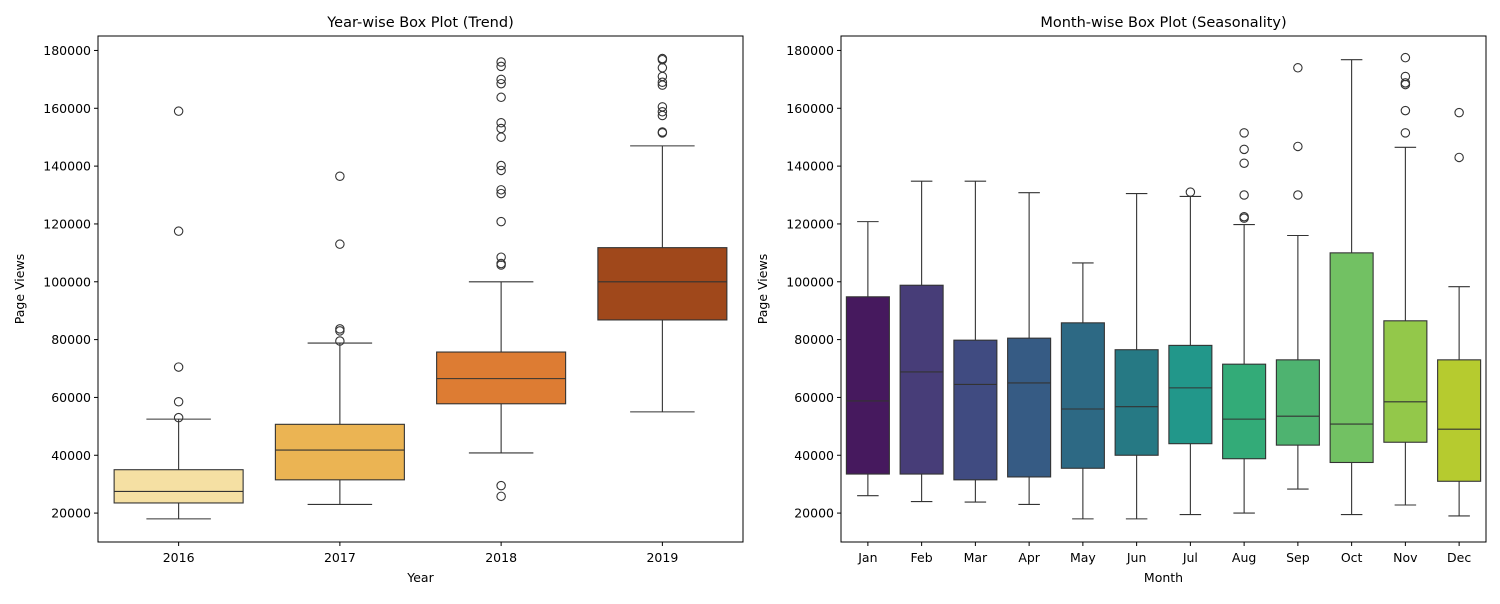 Image resolution: width=1500 pixels, height=604 pixels. I want to click on x-tick-label: Apr, so click(1029, 557).